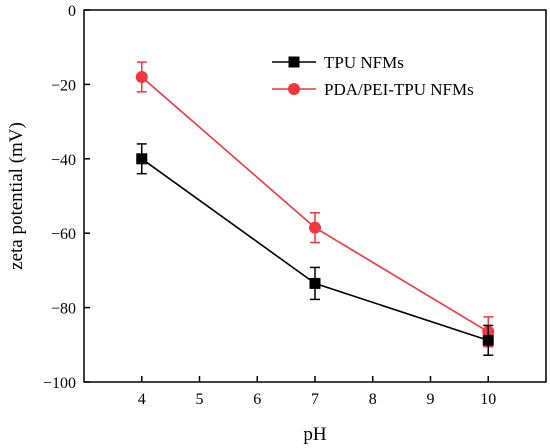  What do you see at coordinates (142, 399) in the screenshot?
I see `x-tick-label: 4` at bounding box center [142, 399].